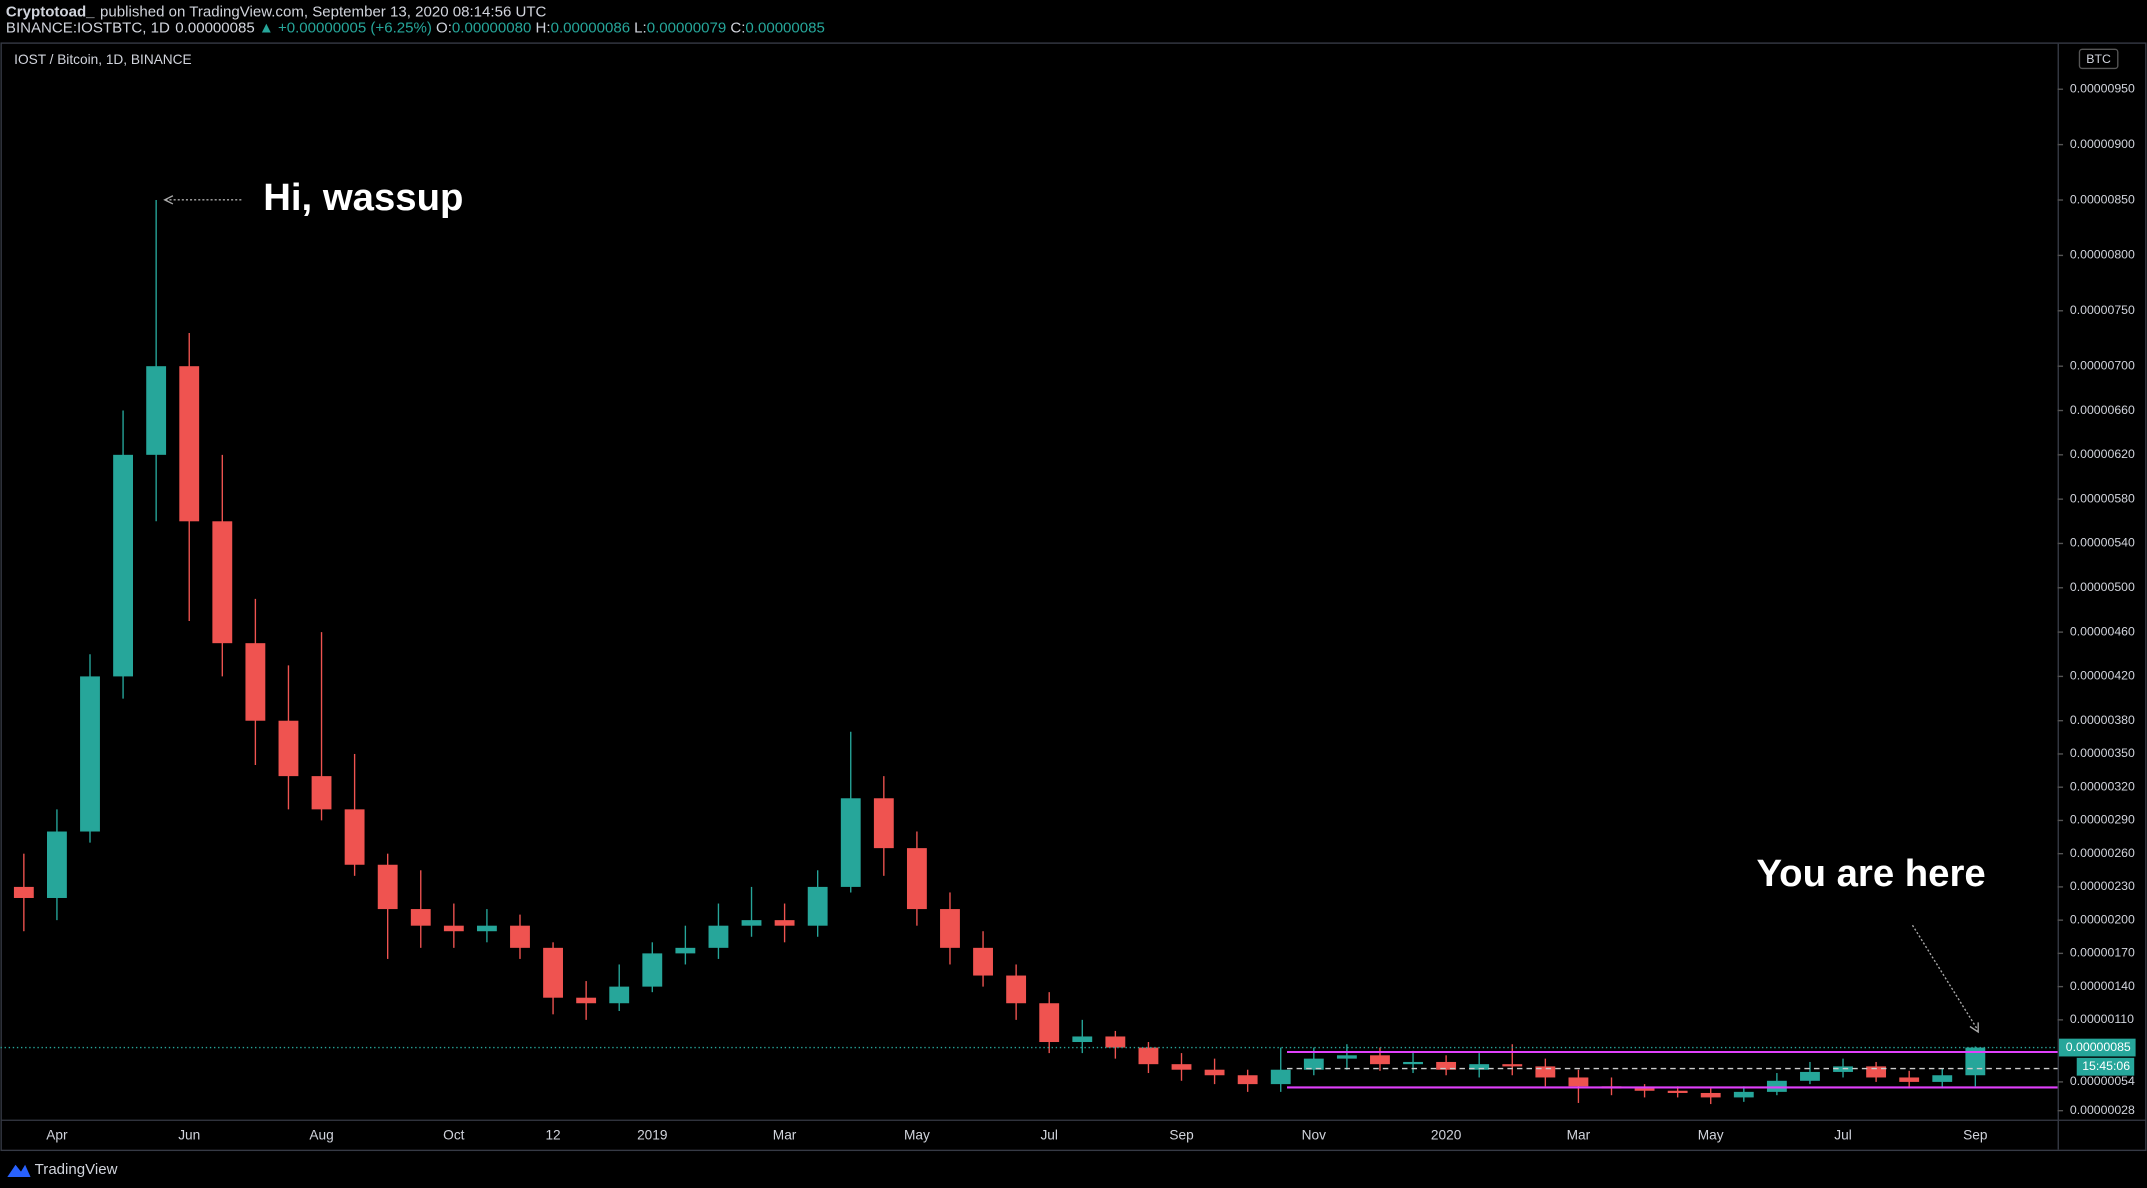 The height and width of the screenshot is (1188, 2147). What do you see at coordinates (785, 1135) in the screenshot?
I see `x-tick-label: Mar` at bounding box center [785, 1135].